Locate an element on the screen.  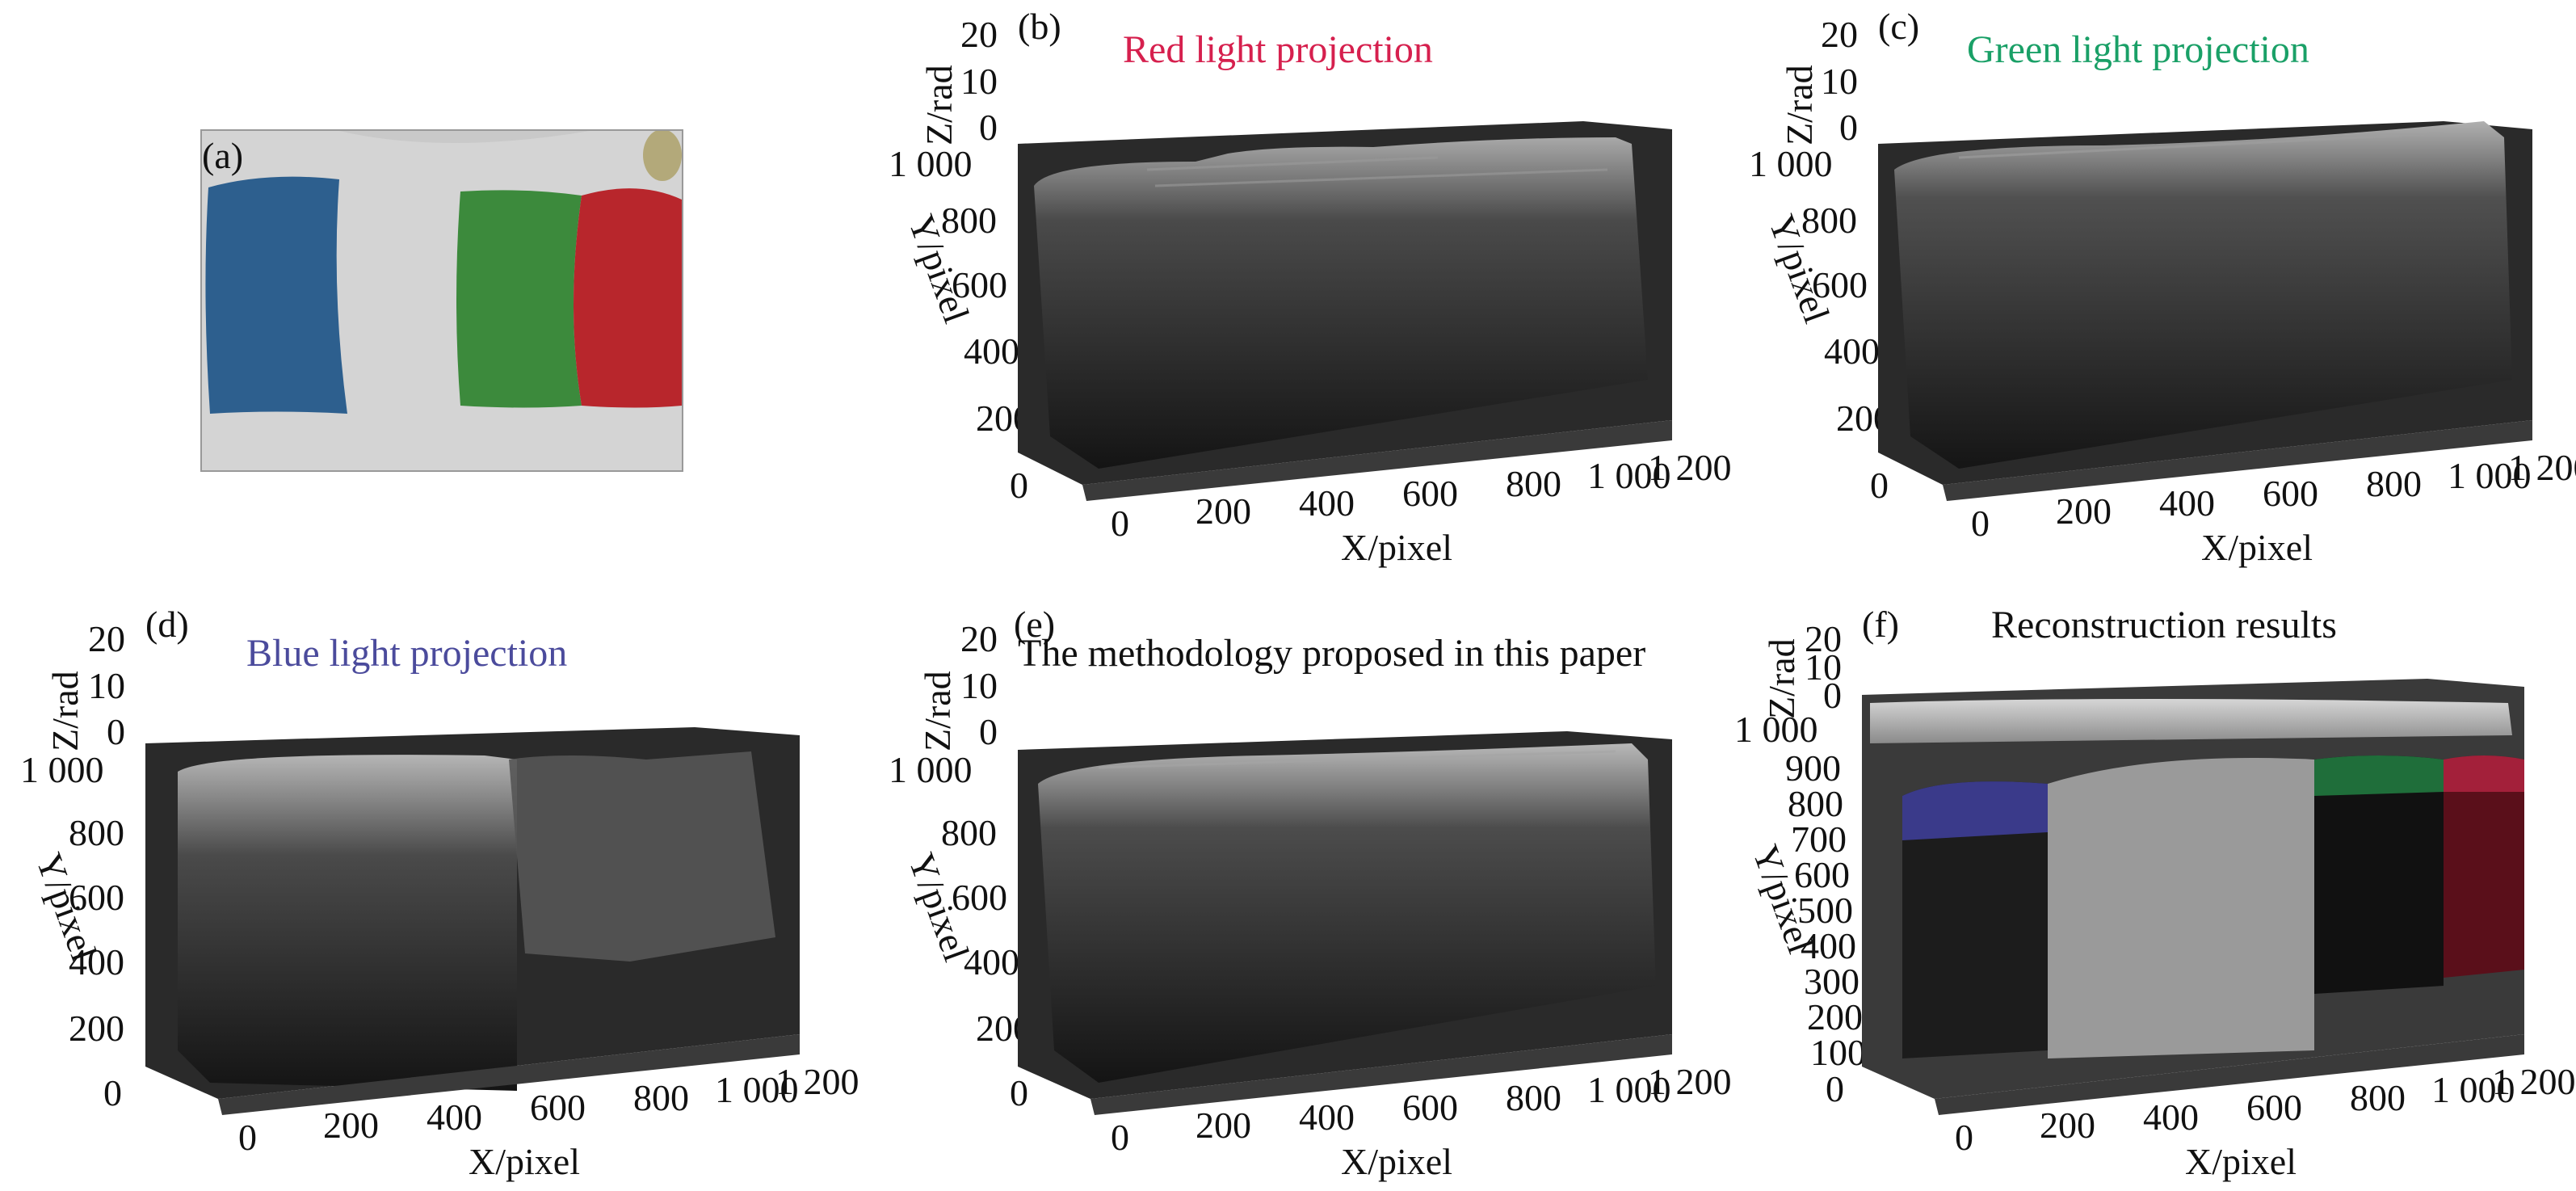
panel-f-title: Reconstruction results is located at coordinates (2164, 625).